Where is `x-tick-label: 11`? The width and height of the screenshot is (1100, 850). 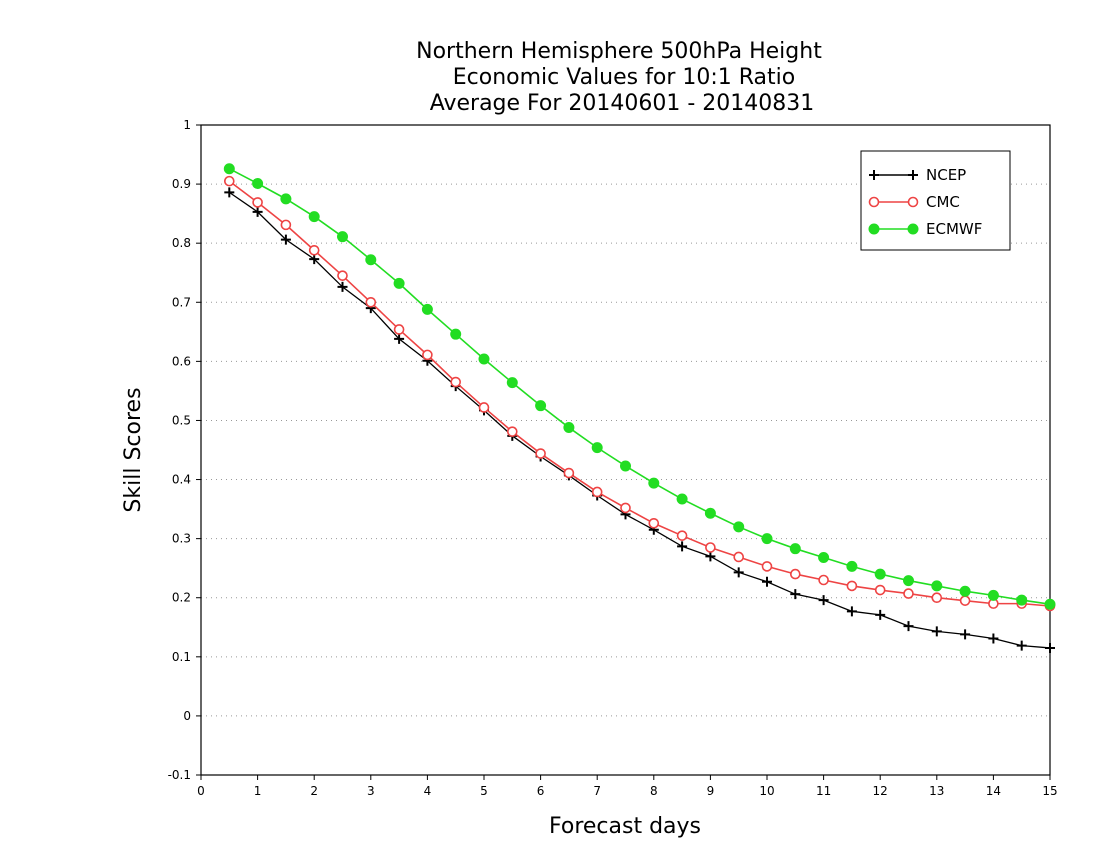 x-tick-label: 11 is located at coordinates (823, 791).